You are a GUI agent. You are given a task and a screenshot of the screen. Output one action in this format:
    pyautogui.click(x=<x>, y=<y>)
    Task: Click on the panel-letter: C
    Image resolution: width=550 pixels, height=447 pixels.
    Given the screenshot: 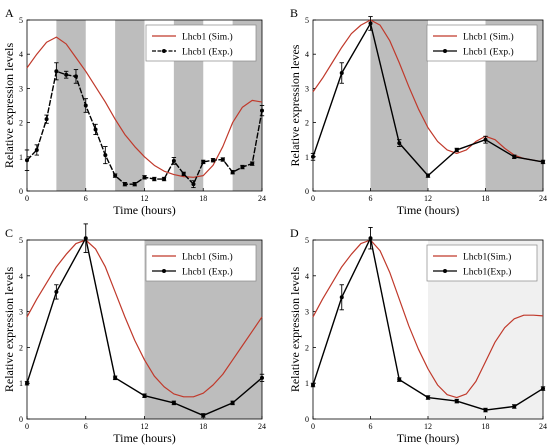 What is the action you would take?
    pyautogui.click(x=9, y=233)
    